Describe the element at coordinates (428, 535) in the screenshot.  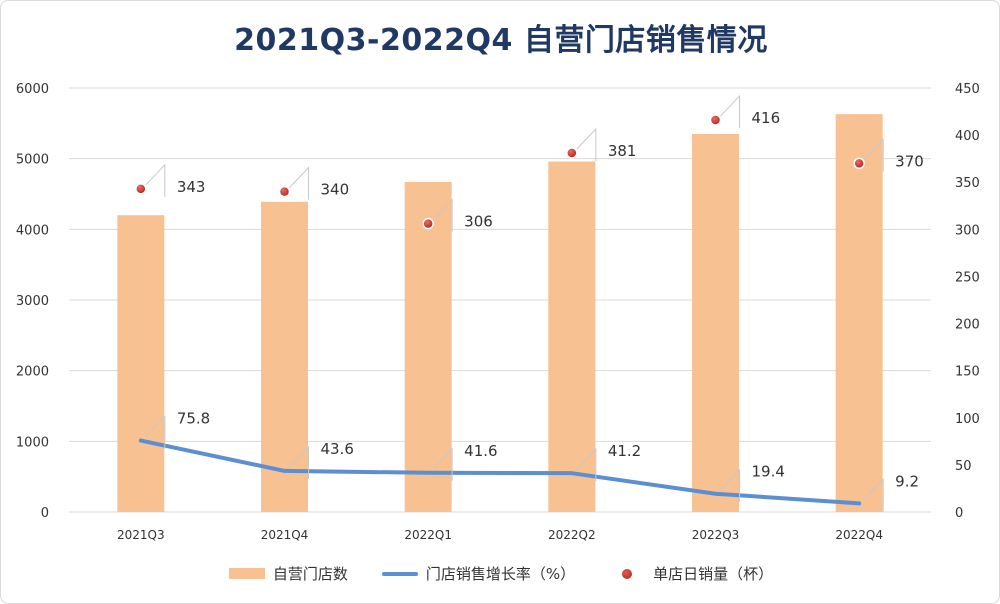
I see `x-tick-label: 2022Q1` at that location.